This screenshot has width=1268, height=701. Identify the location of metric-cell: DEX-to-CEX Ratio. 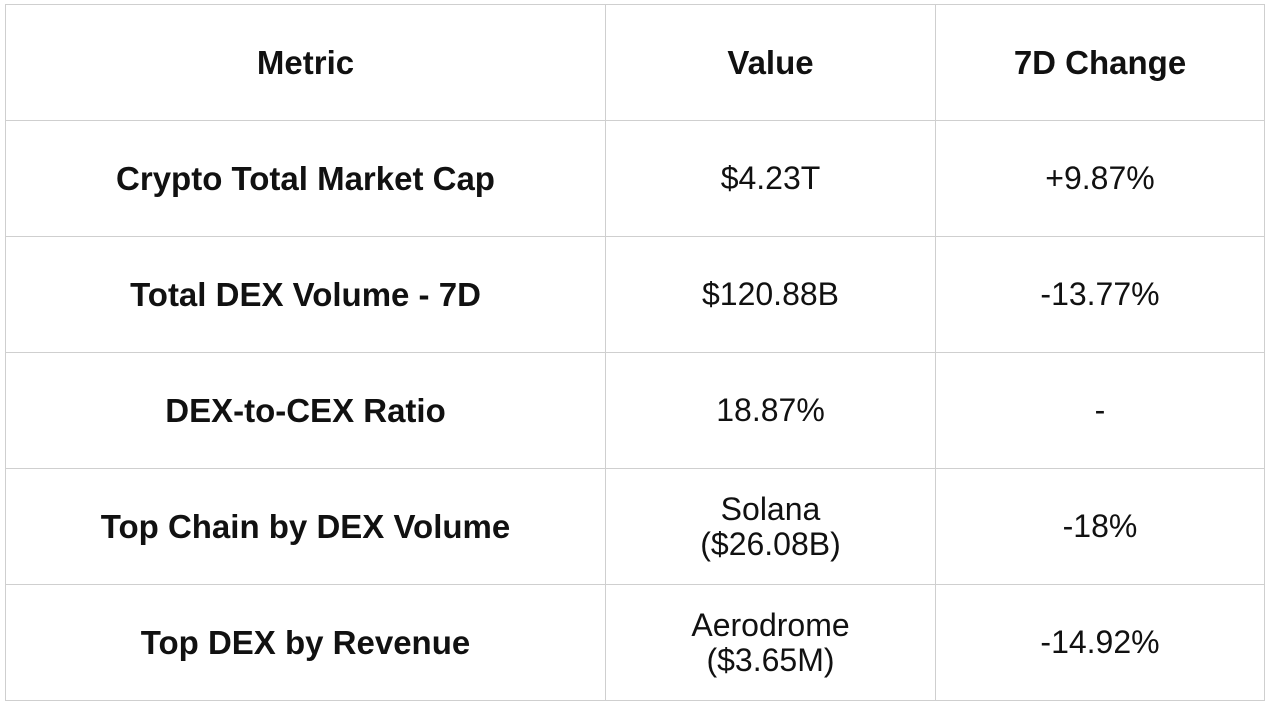
(305, 410).